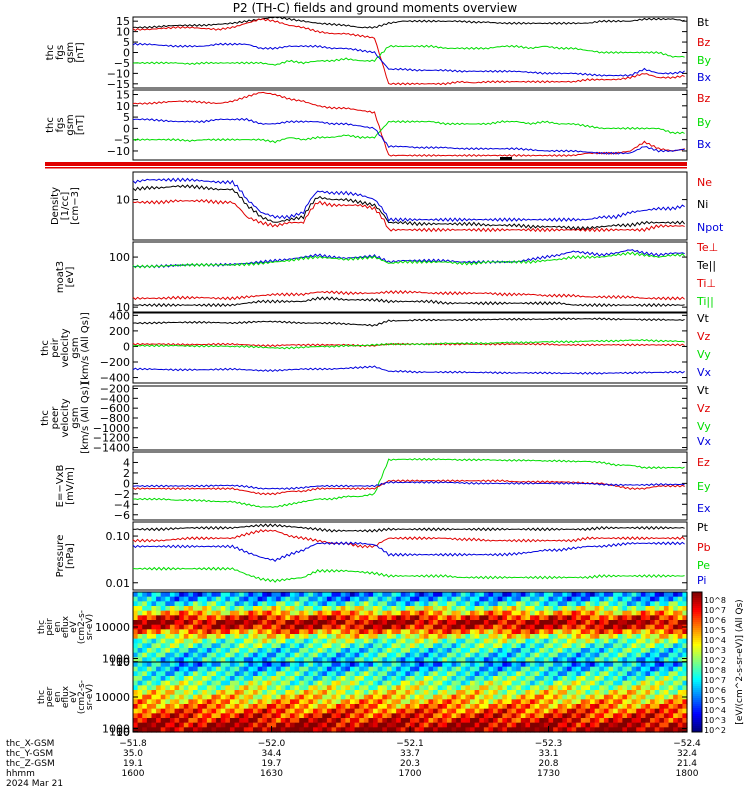 Image resolution: width=750 pixels, height=800 pixels. What do you see at coordinates (60, 556) in the screenshot?
I see `y-axis-label: Pressure` at bounding box center [60, 556].